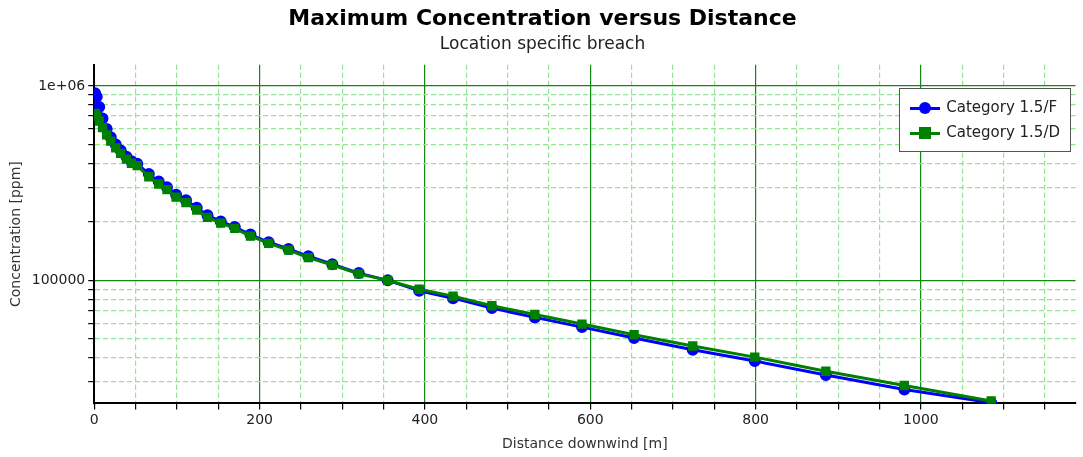 This screenshot has width=1083, height=457. Describe the element at coordinates (94, 419) in the screenshot. I see `x-tick-label: 0` at that location.